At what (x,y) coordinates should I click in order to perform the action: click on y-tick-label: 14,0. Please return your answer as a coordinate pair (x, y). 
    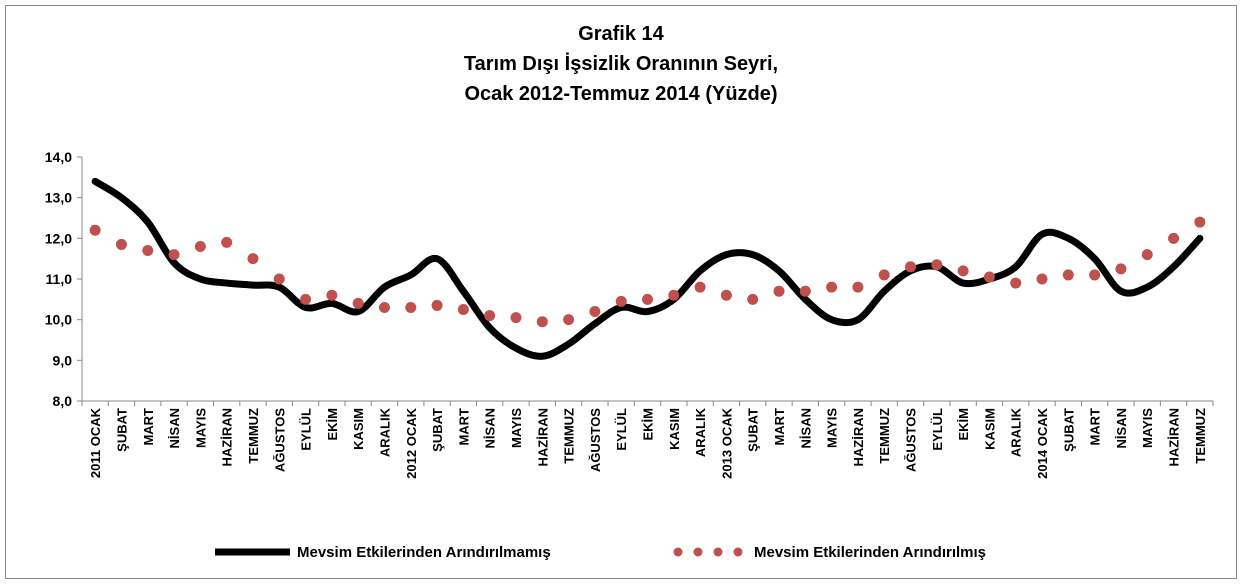
    Looking at the image, I should click on (58, 157).